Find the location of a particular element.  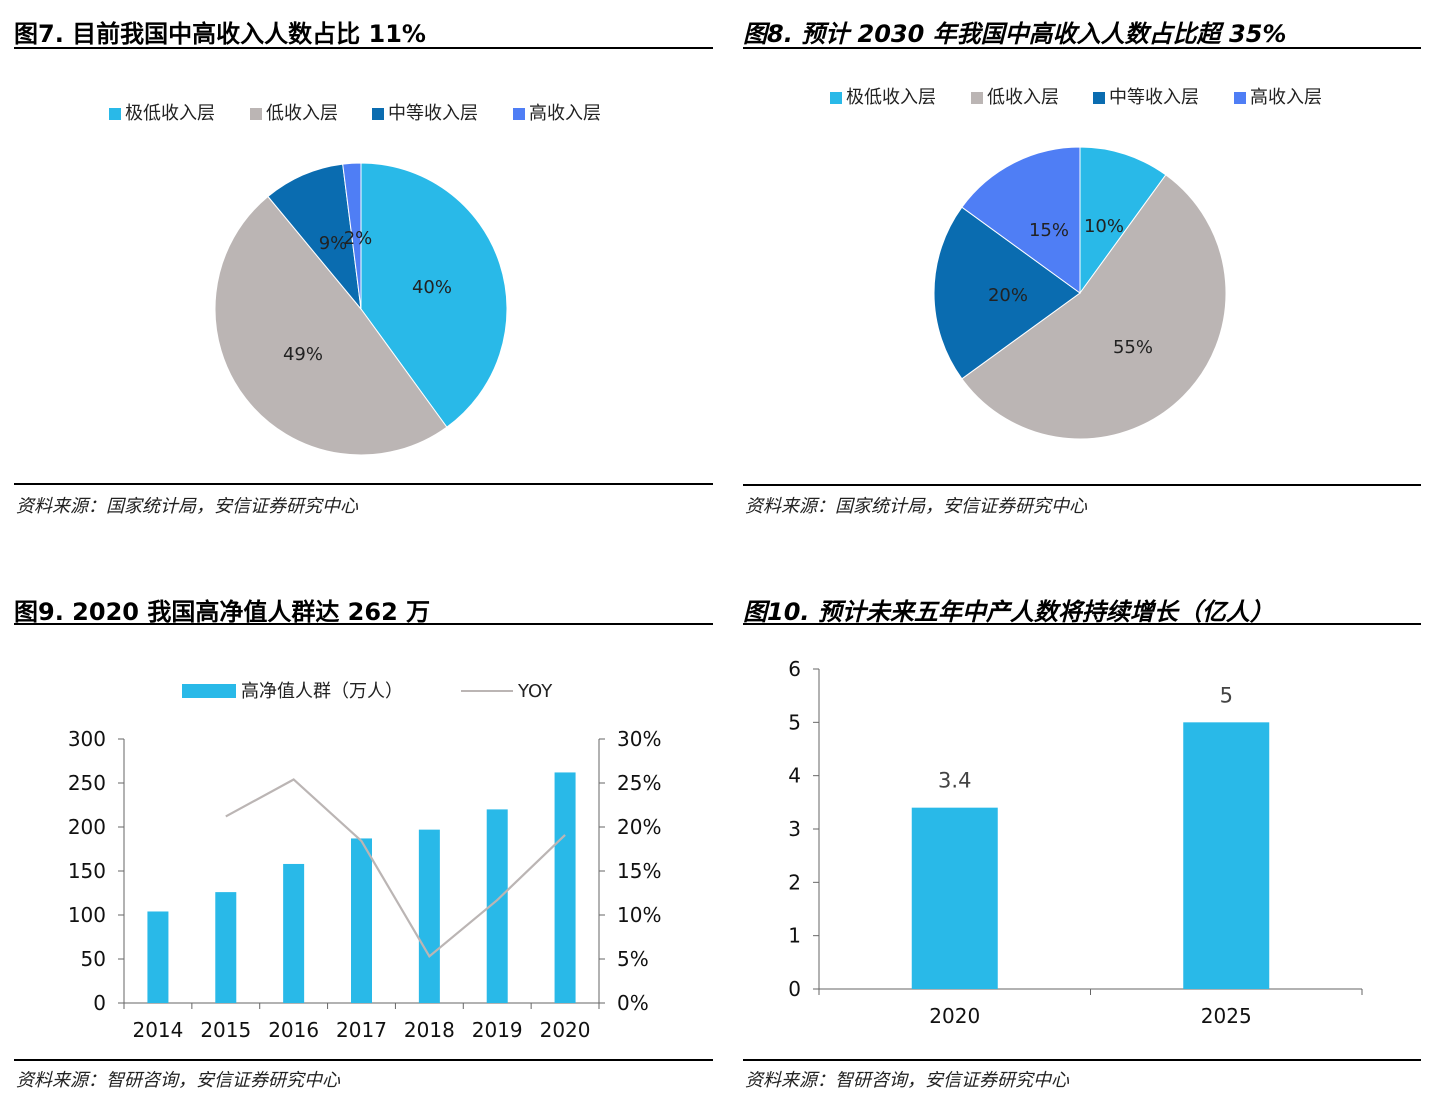

y2-tick-label: 10% is located at coordinates (639, 915).